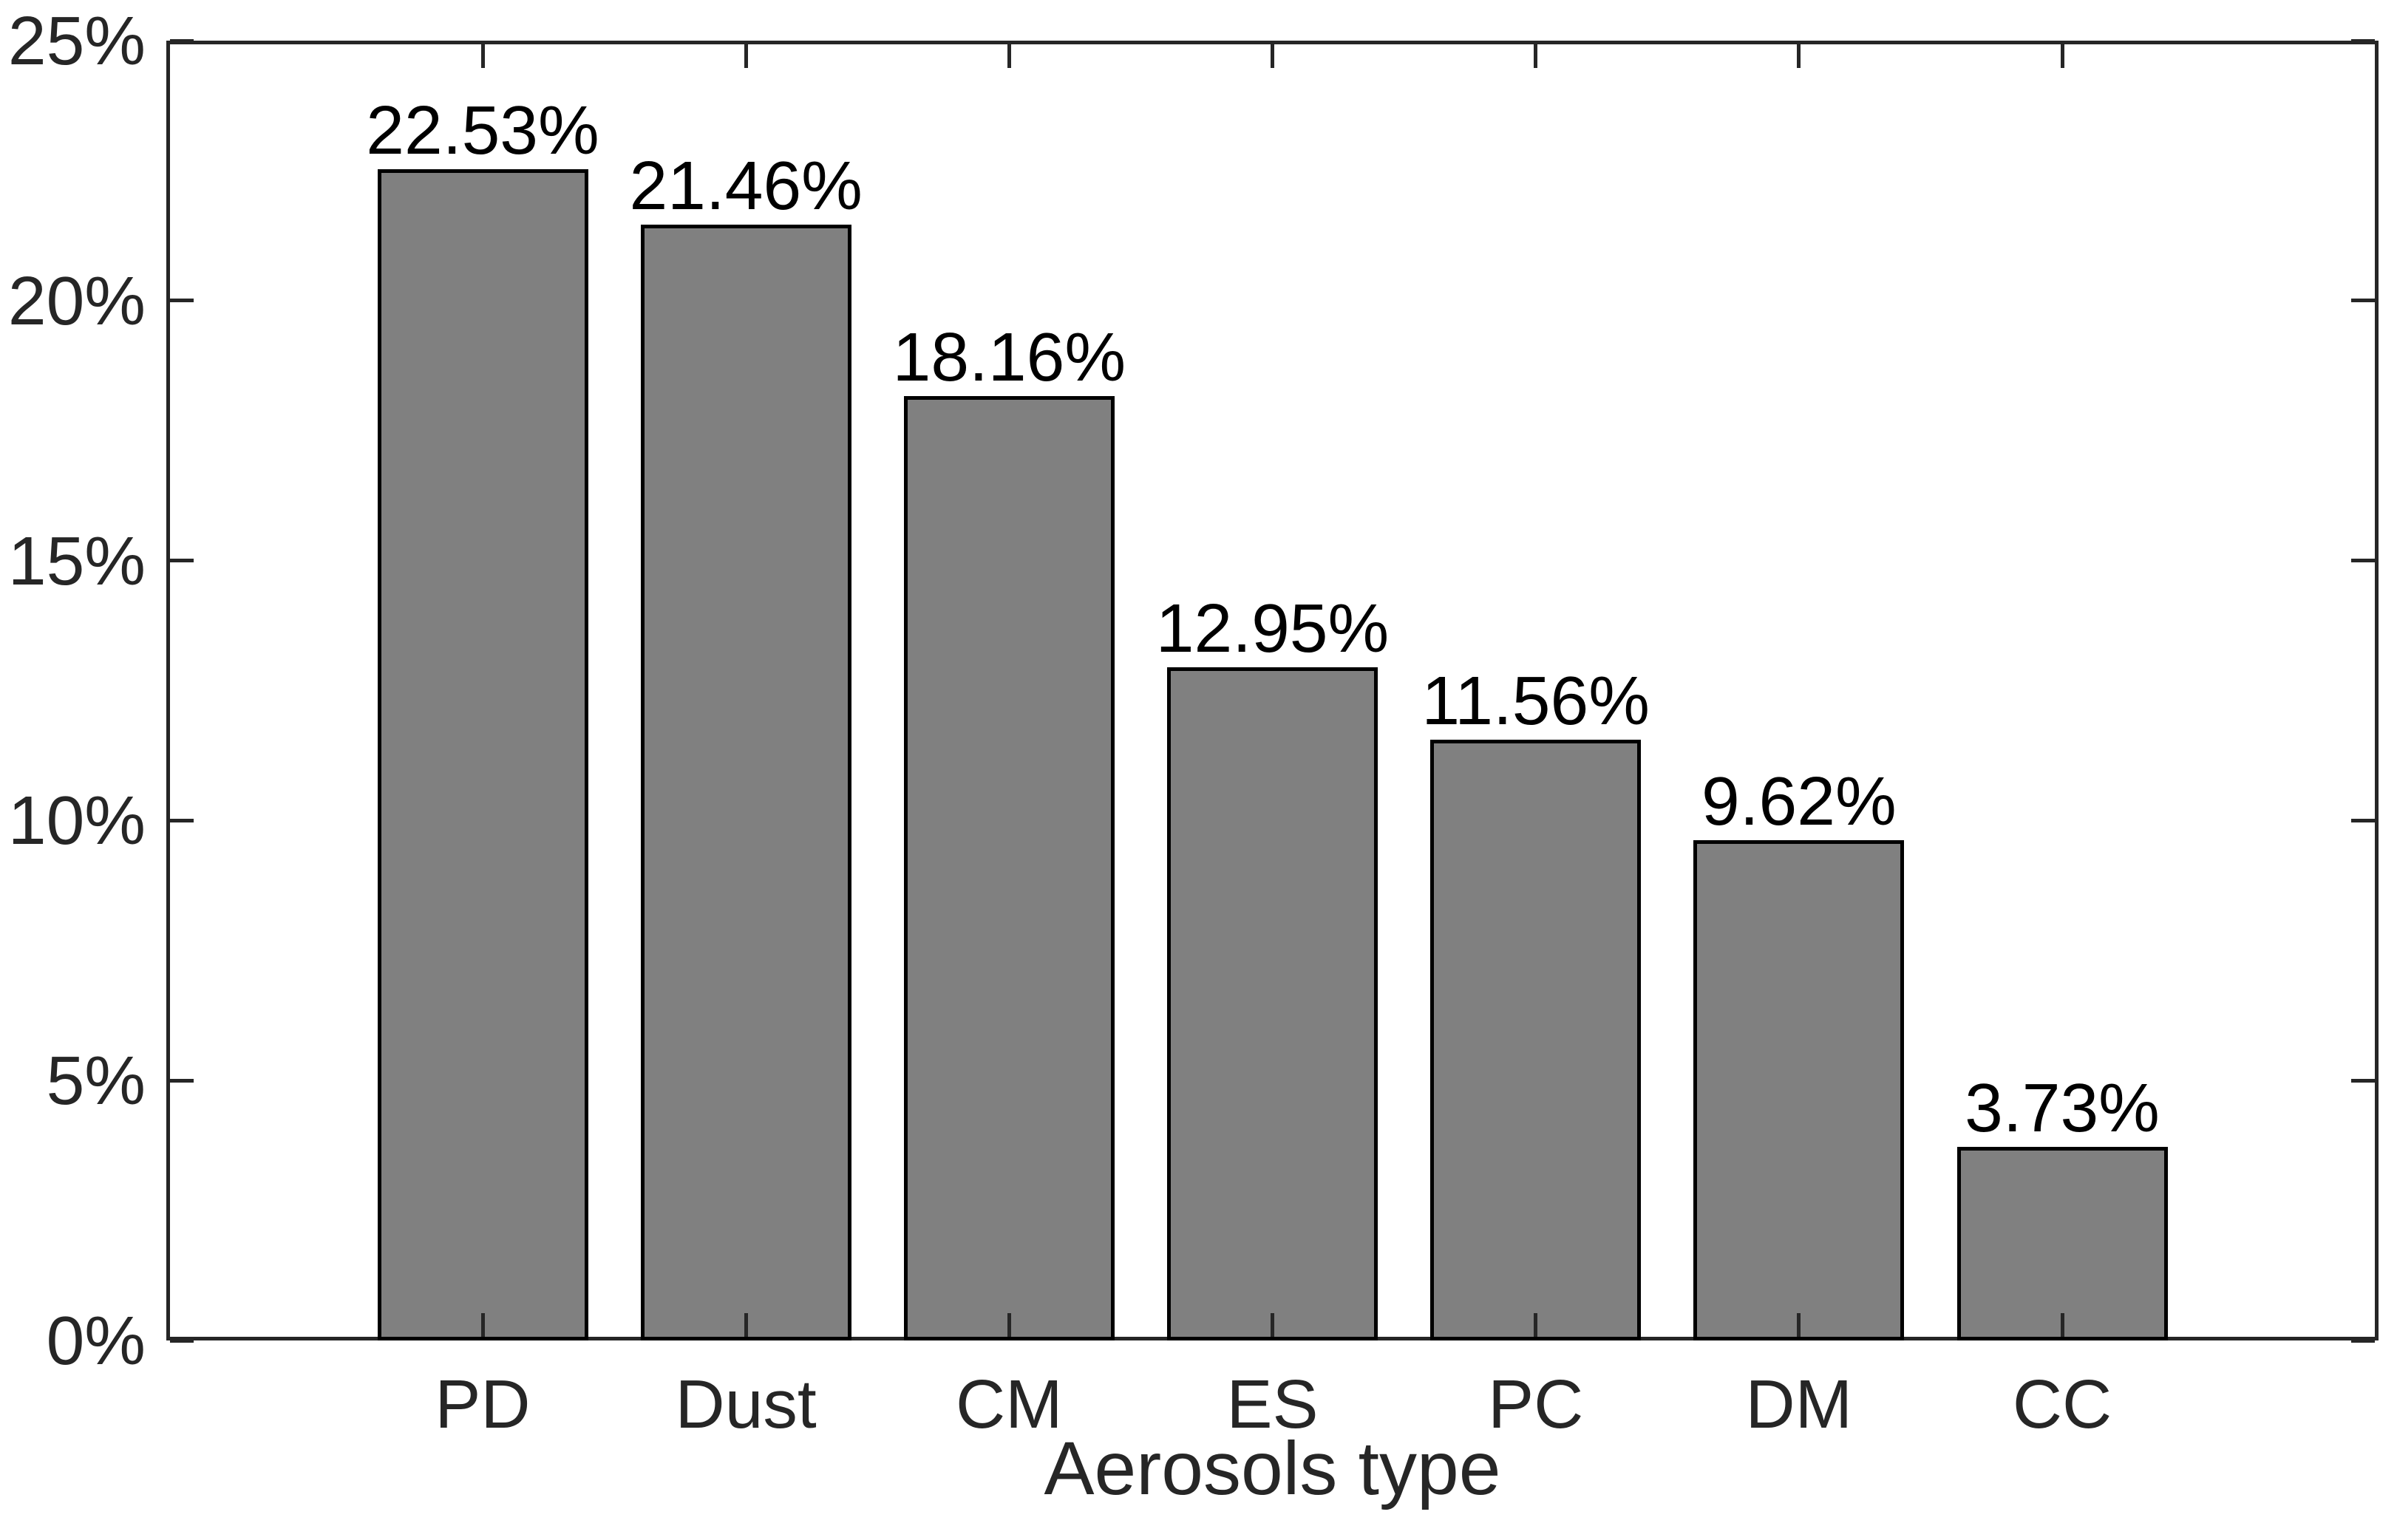 Image resolution: width=2397 pixels, height=1540 pixels. I want to click on bar-value-label: 22.53%, so click(482, 129).